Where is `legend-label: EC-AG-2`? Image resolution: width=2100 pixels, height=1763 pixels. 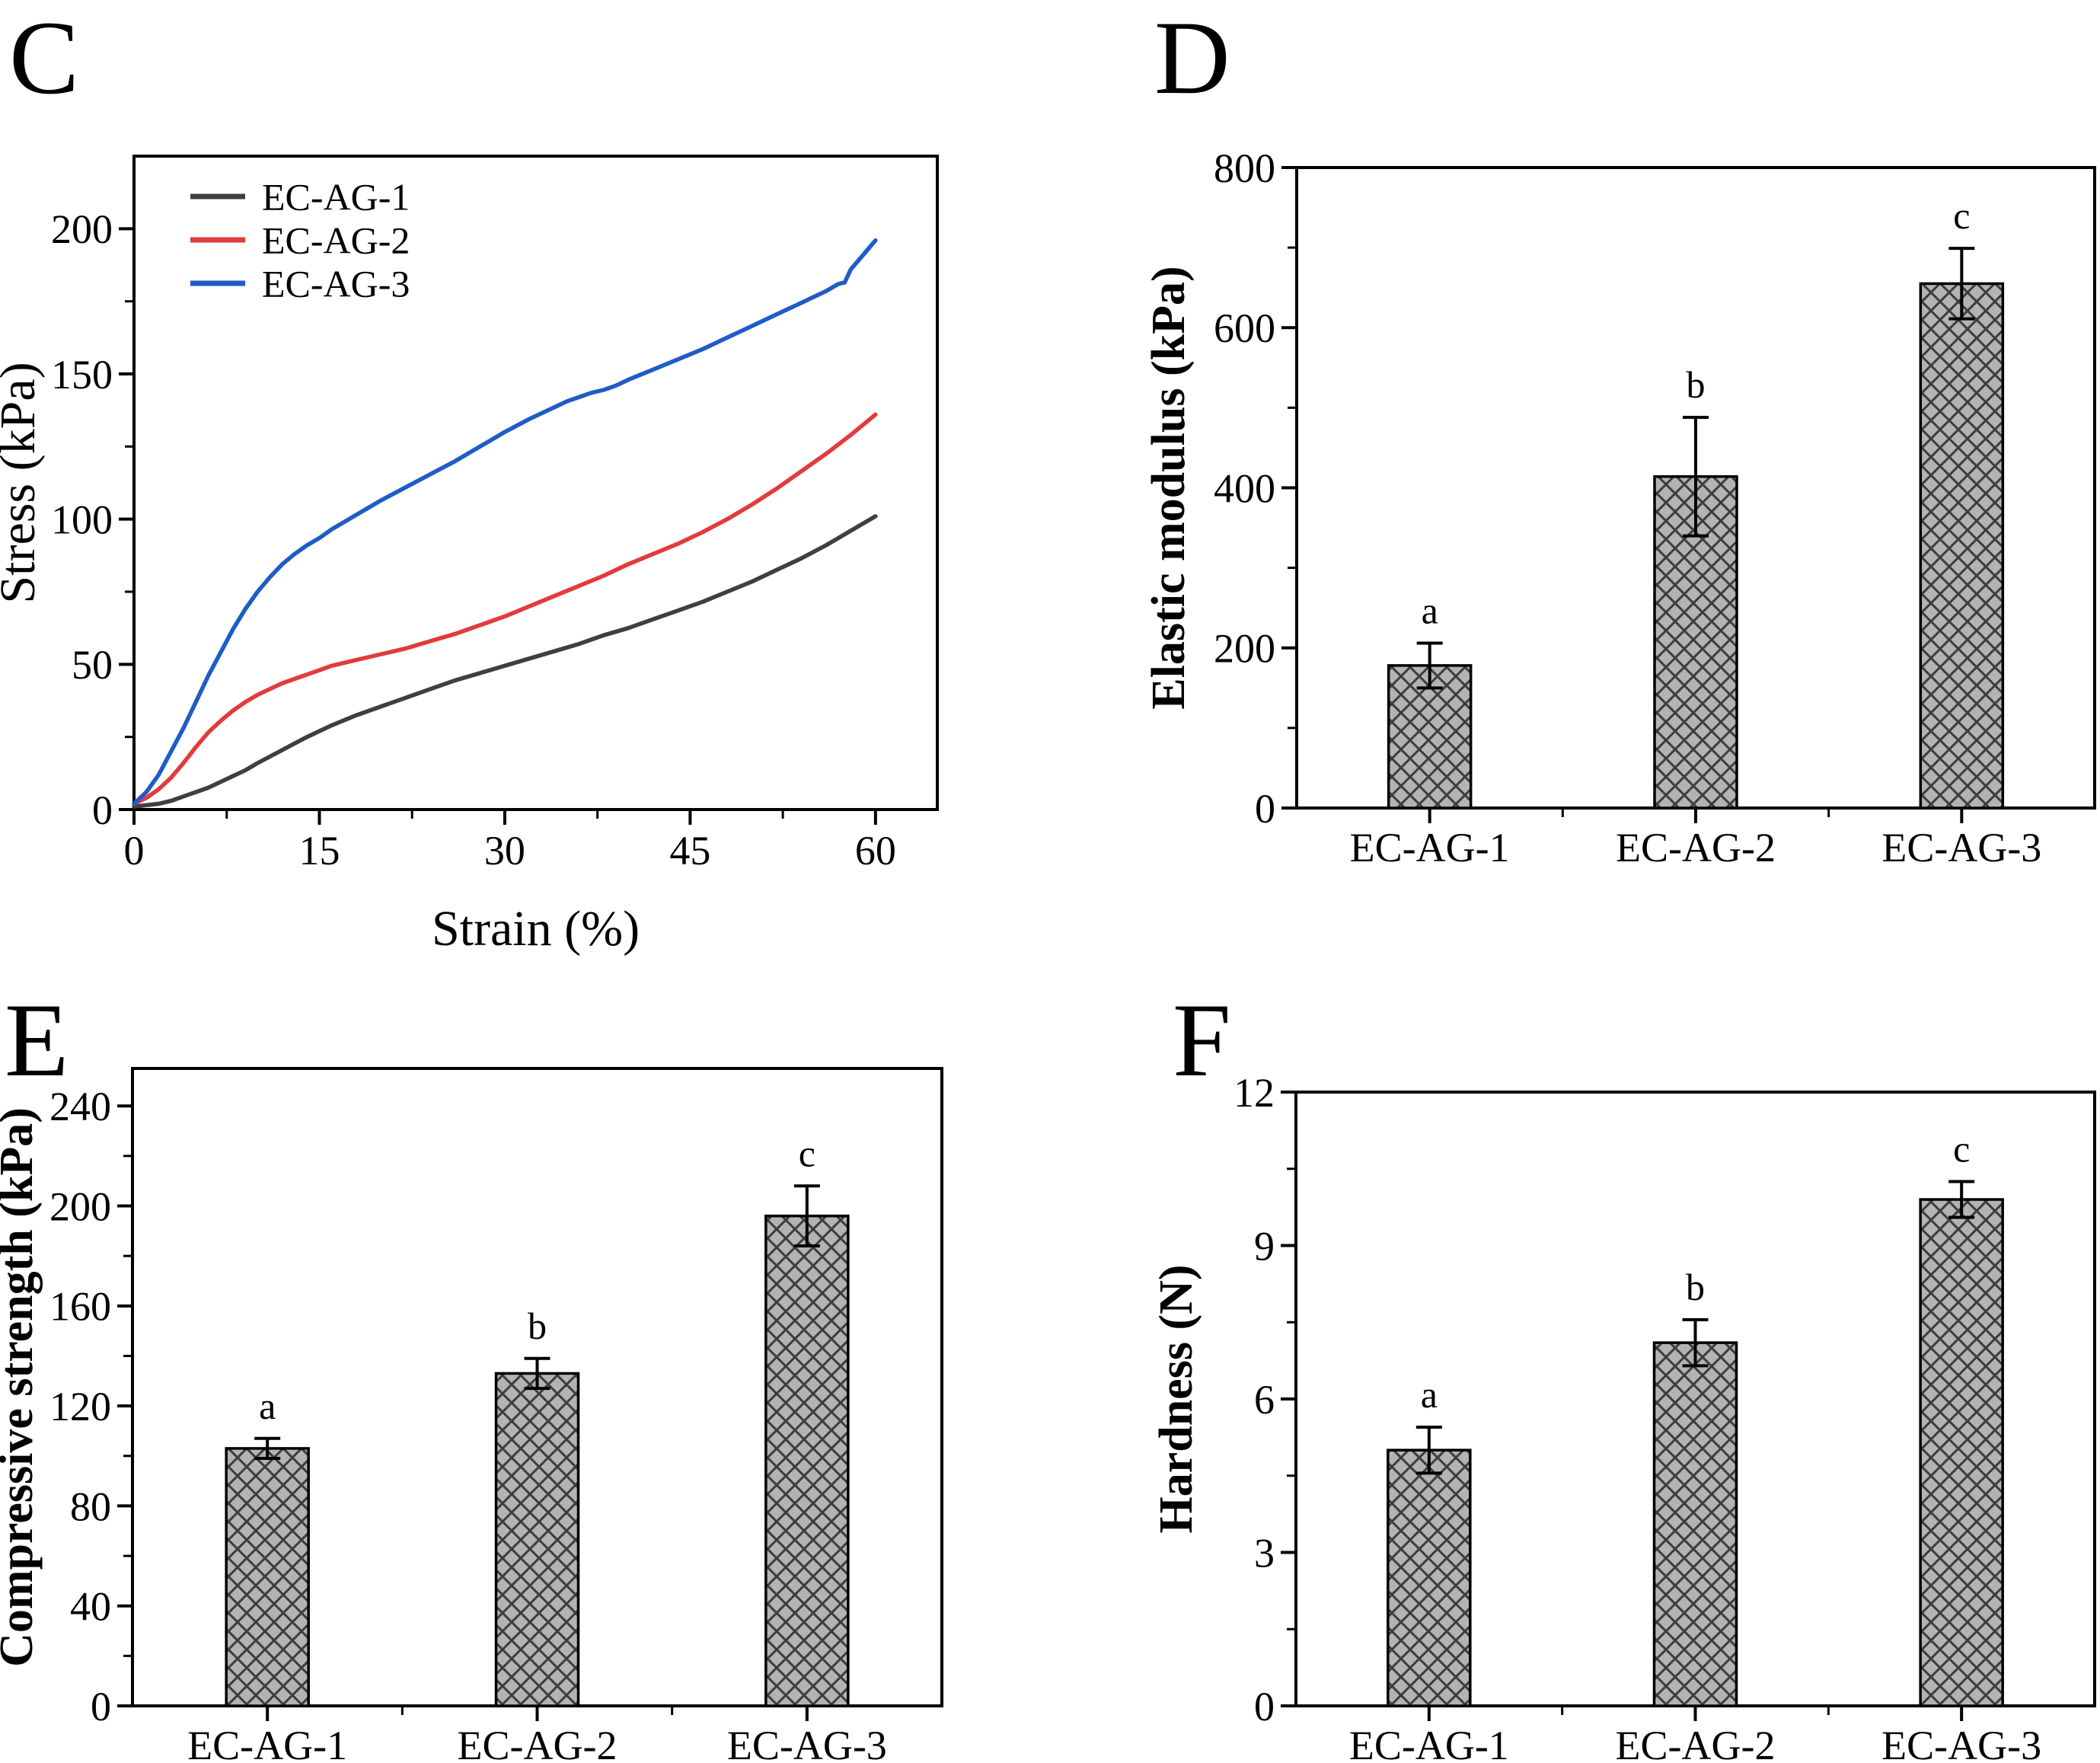 legend-label: EC-AG-2 is located at coordinates (336, 241).